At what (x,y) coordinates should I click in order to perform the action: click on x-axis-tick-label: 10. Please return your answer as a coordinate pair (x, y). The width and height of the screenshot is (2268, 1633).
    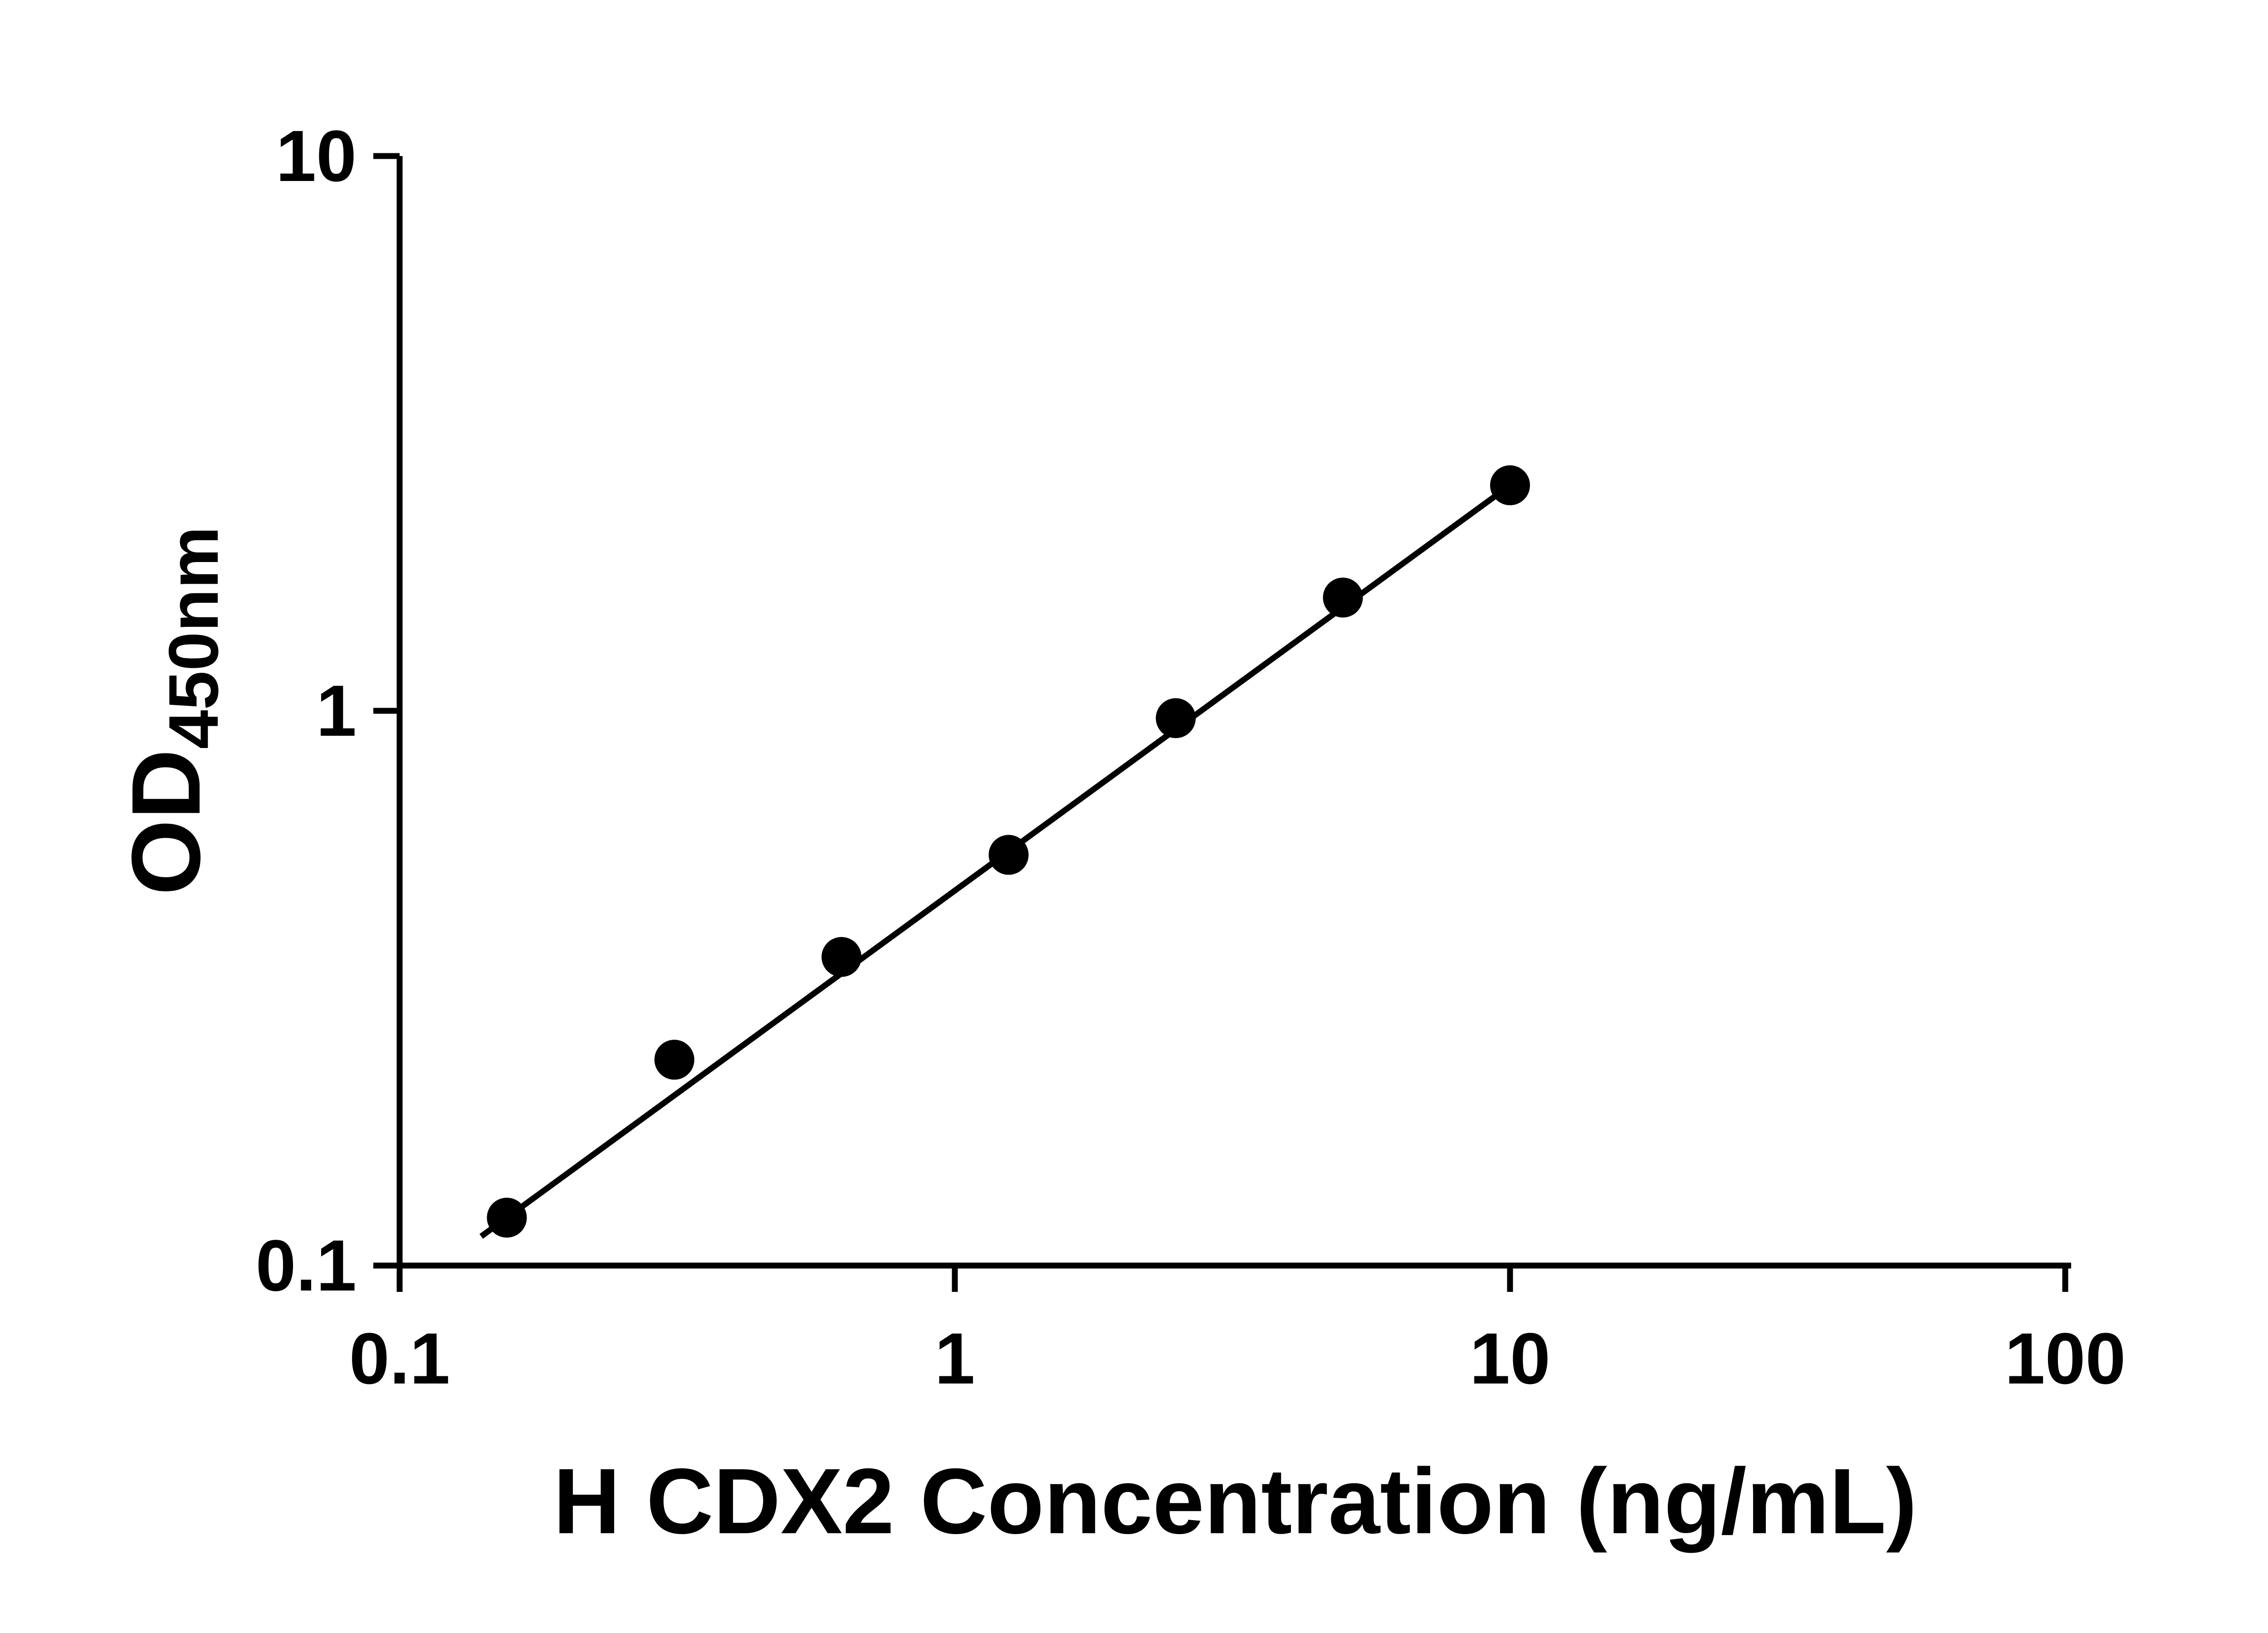
    Looking at the image, I should click on (1510, 1358).